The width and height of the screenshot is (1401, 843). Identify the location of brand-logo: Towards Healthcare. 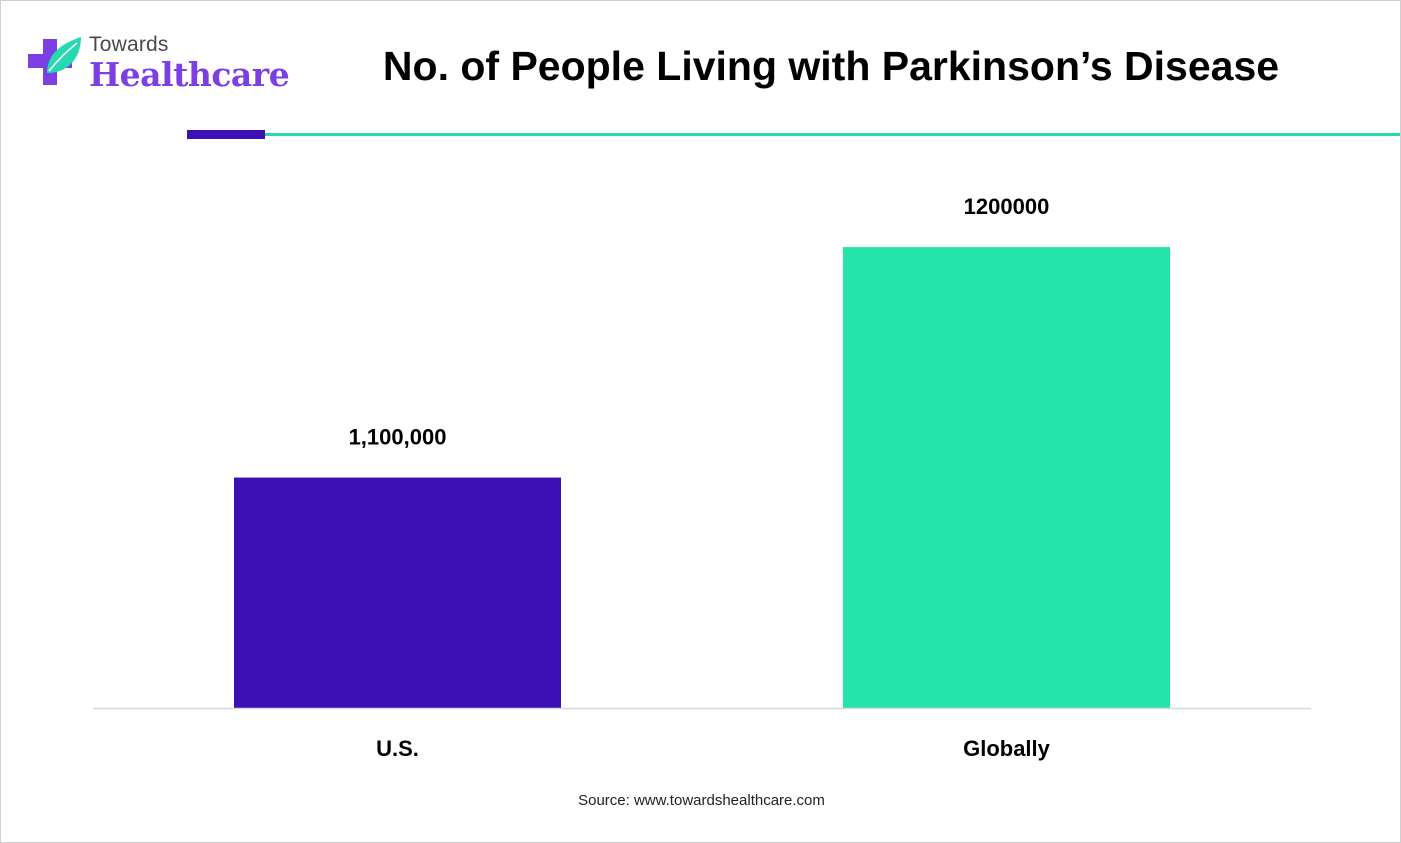
(158, 66).